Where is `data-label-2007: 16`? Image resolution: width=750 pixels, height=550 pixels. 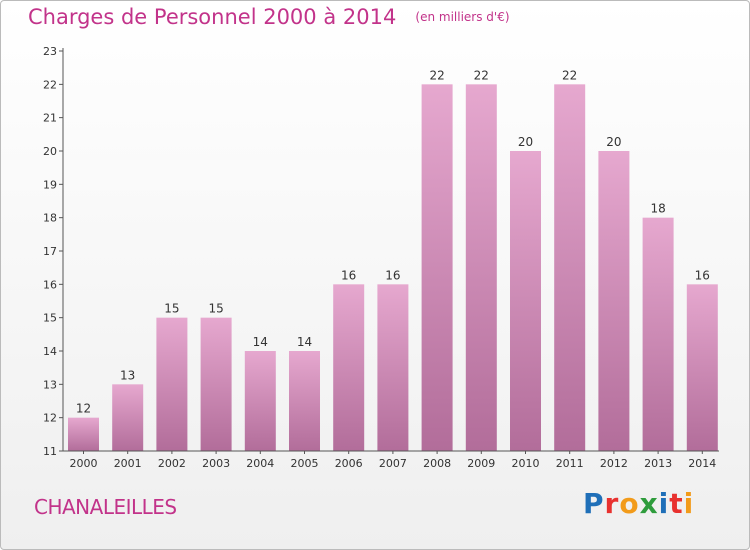 data-label-2007: 16 is located at coordinates (392, 275).